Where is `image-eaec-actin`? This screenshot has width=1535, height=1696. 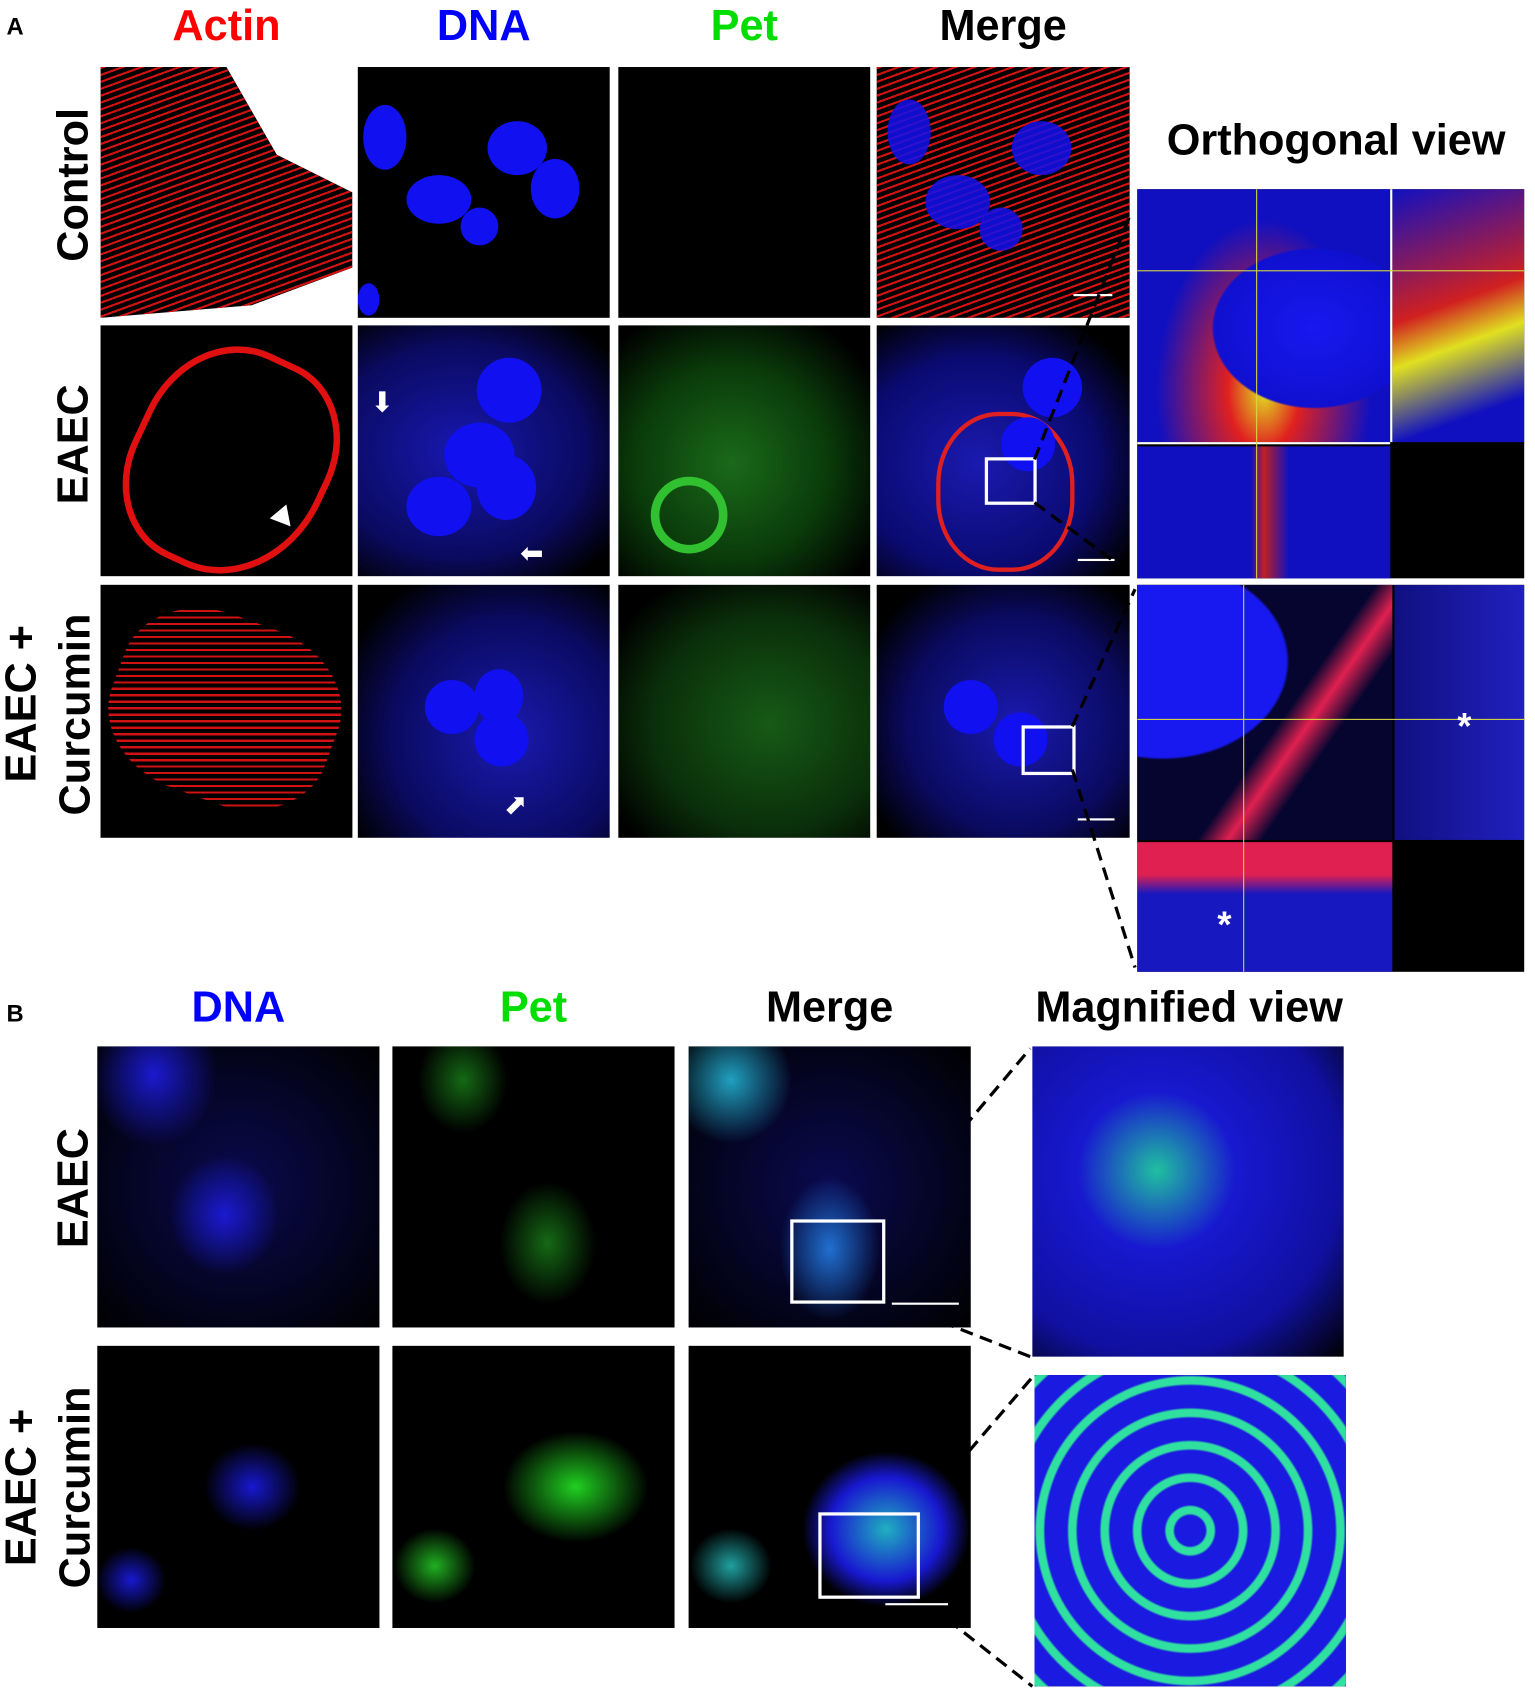
image-eaec-actin is located at coordinates (226, 451).